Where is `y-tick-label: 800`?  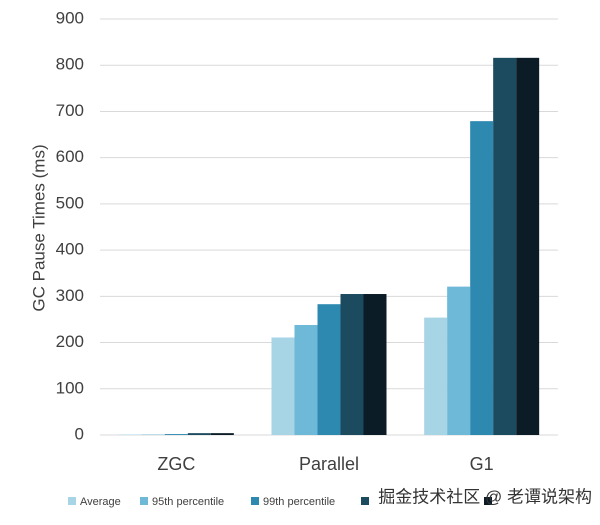 y-tick-label: 800 is located at coordinates (70, 64).